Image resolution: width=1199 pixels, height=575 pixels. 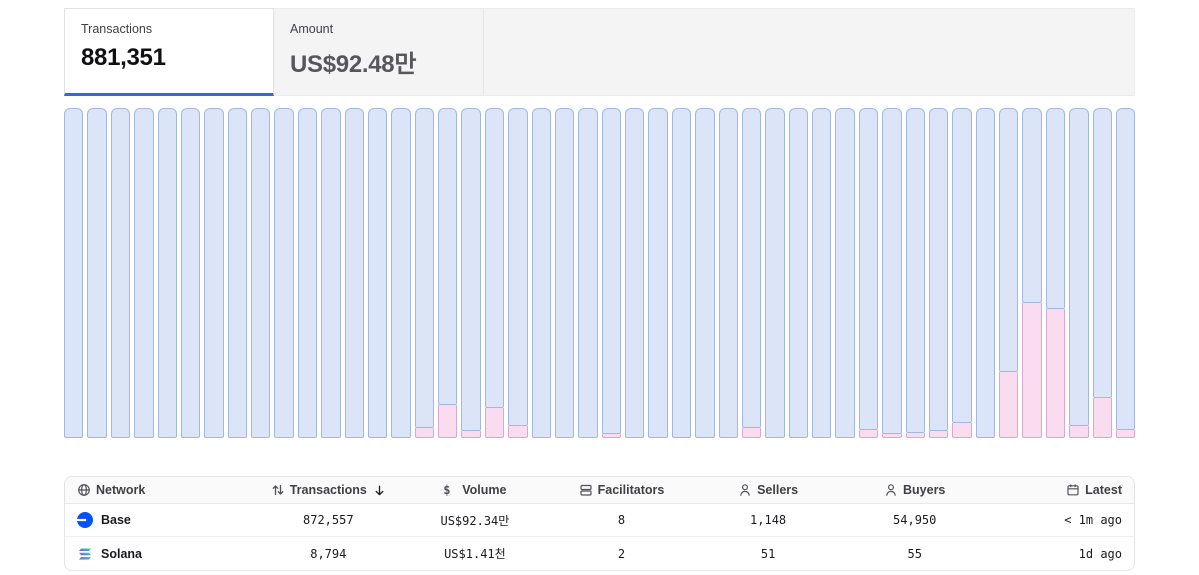 I want to click on column-header-facilitators: Facilitators, so click(x=621, y=490).